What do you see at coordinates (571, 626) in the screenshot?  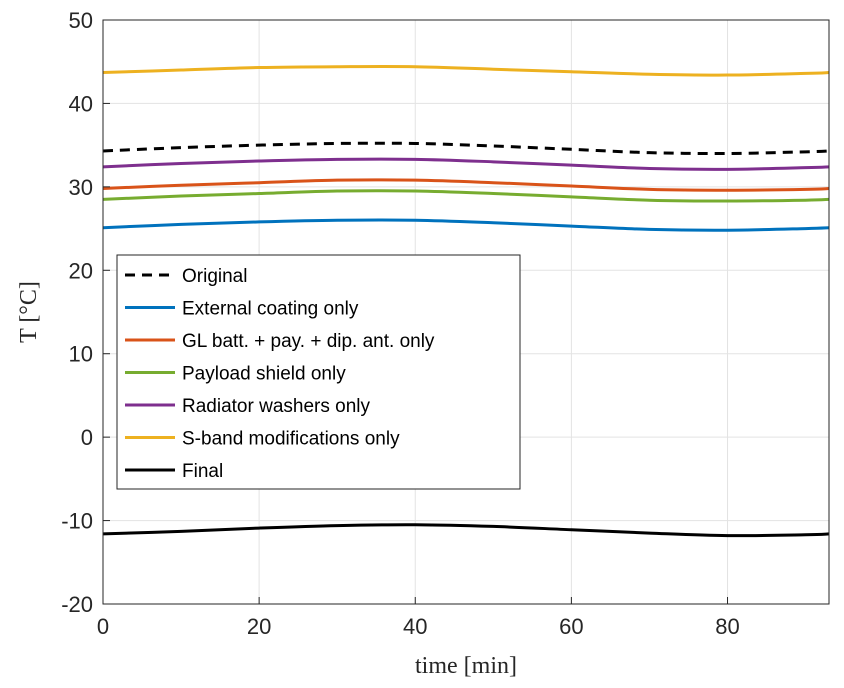 I see `x-tick-label: 60` at bounding box center [571, 626].